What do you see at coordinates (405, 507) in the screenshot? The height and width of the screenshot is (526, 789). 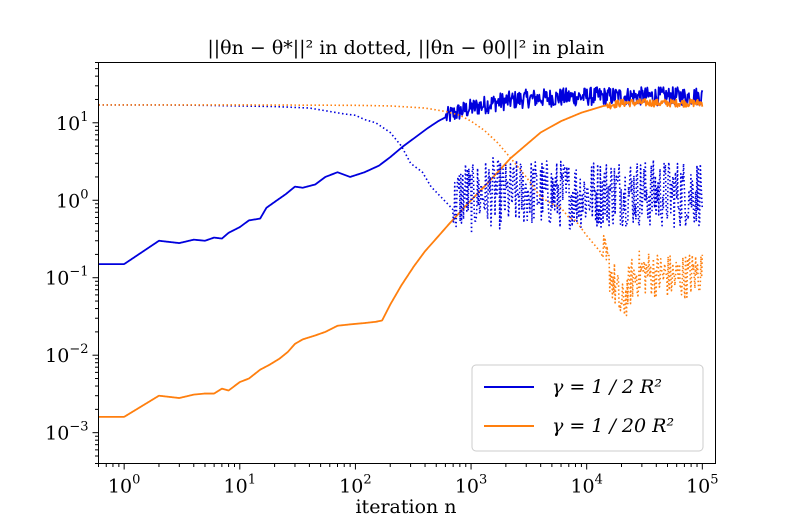 I see `x-axis-label: iteration n` at bounding box center [405, 507].